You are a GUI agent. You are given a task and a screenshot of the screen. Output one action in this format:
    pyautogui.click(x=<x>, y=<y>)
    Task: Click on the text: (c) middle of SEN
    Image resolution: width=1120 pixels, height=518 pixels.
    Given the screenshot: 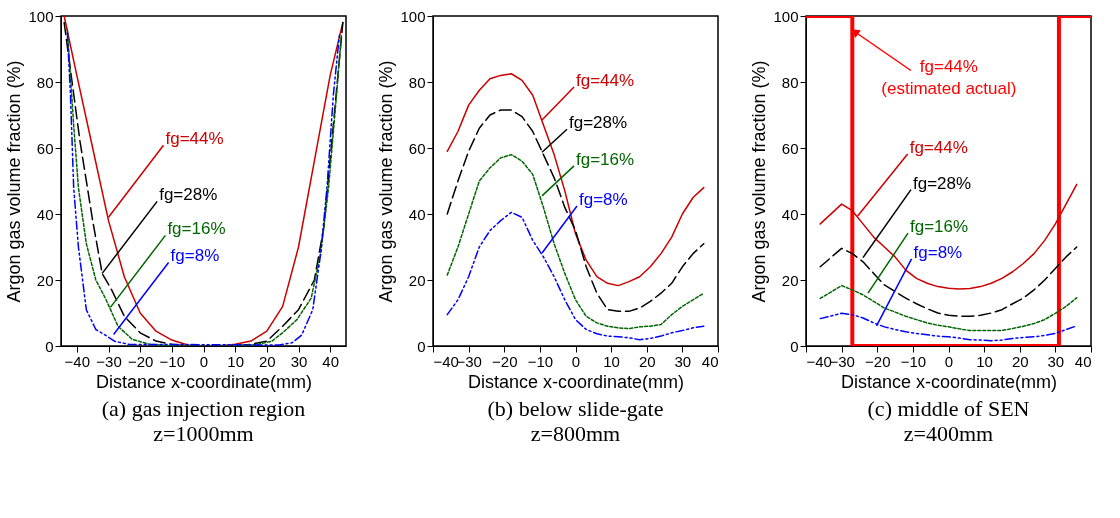 What is the action you would take?
    pyautogui.click(x=948, y=408)
    